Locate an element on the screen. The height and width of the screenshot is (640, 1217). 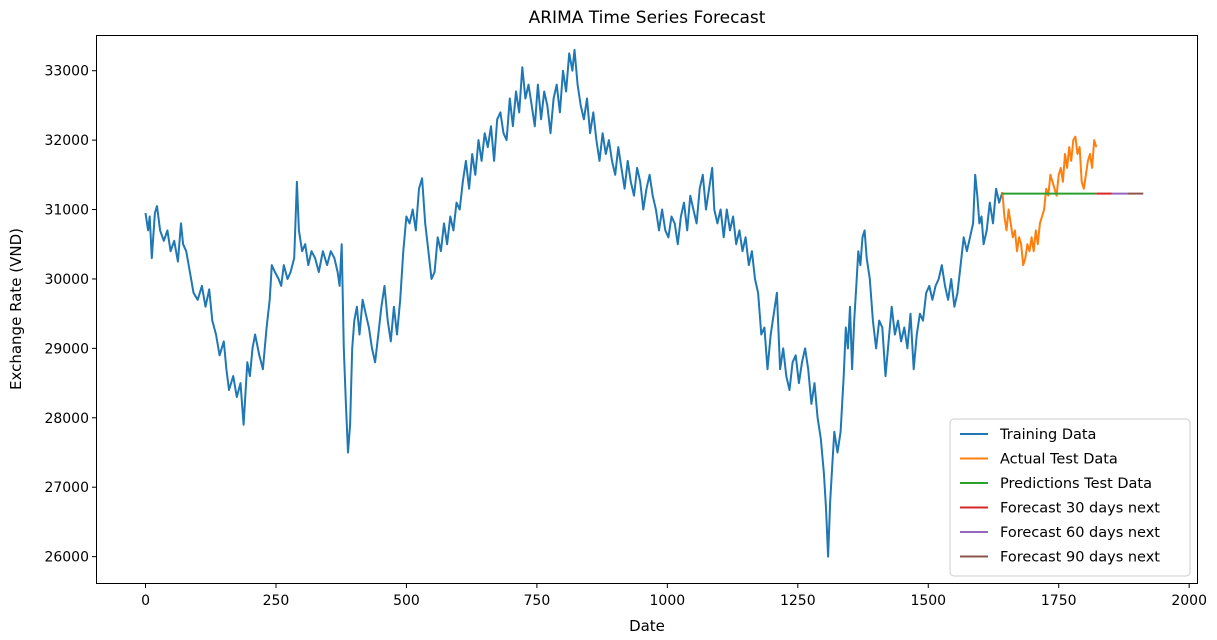
legend-entry: Actual Test Data is located at coordinates (1059, 460).